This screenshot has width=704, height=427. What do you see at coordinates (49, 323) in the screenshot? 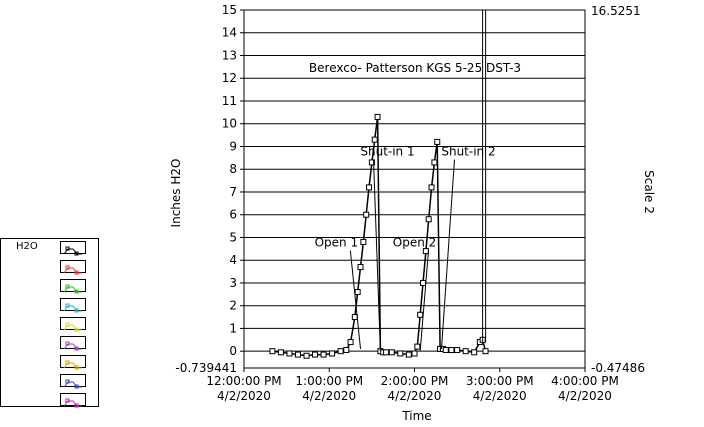
I see `legend: H2O` at bounding box center [49, 323].